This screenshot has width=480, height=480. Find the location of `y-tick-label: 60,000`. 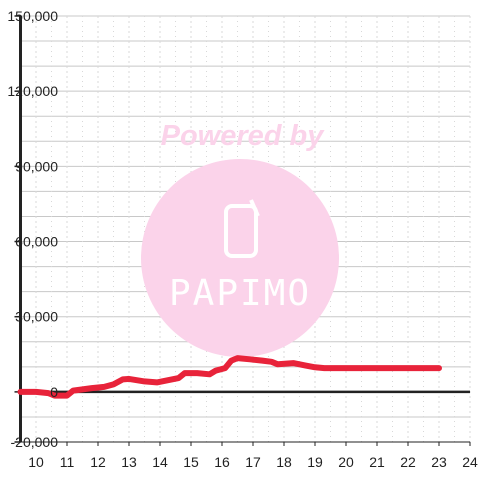

y-tick-label: 60,000 is located at coordinates (36, 242).